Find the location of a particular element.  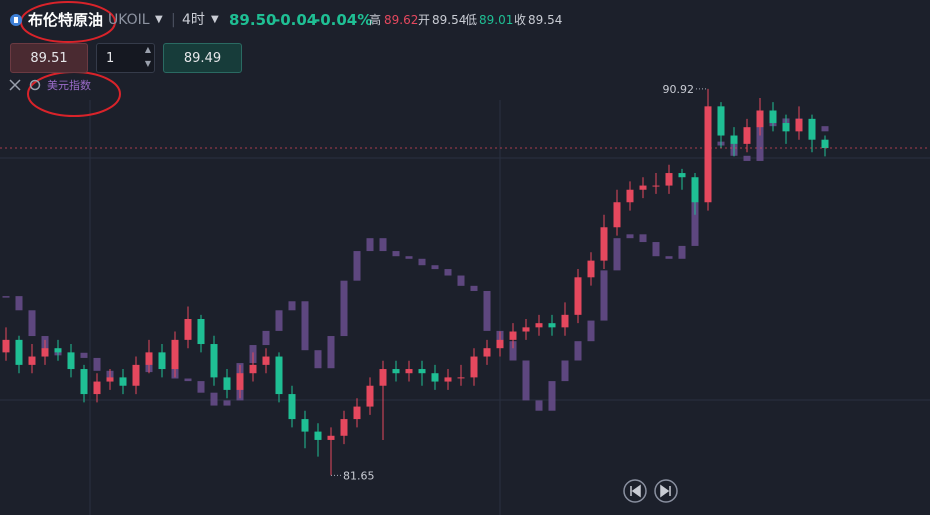

buy-button: 89.49 is located at coordinates (202, 58).